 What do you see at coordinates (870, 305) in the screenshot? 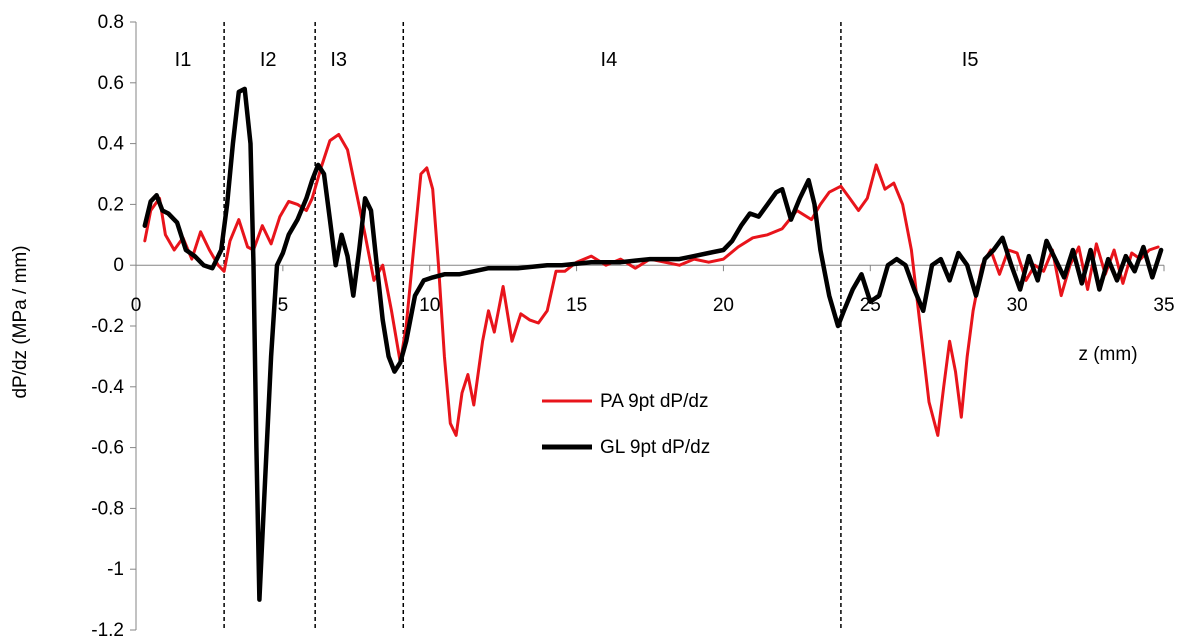
I see `x-tick-label: 25` at bounding box center [870, 305].